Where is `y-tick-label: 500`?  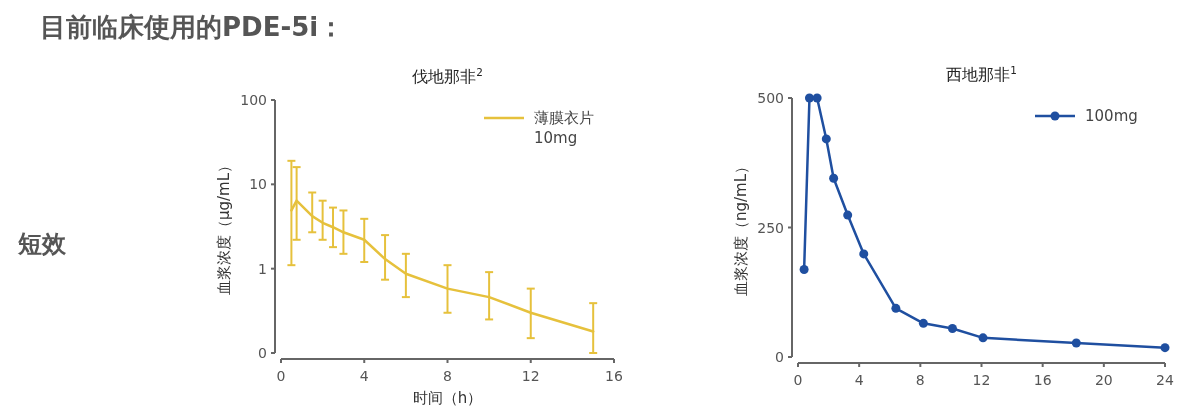
y-tick-label: 500 is located at coordinates (770, 98).